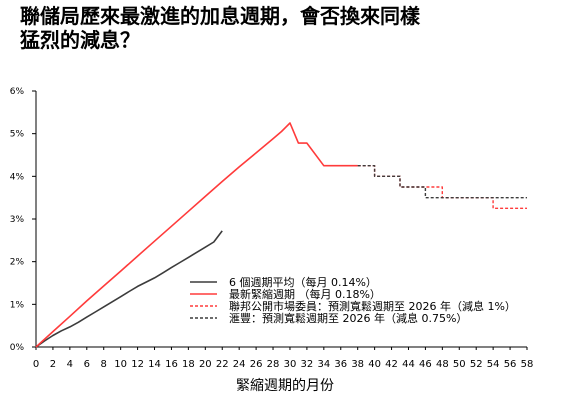 The width and height of the screenshot is (569, 401). Describe the element at coordinates (273, 364) in the screenshot. I see `x-tick-label: 28` at that location.